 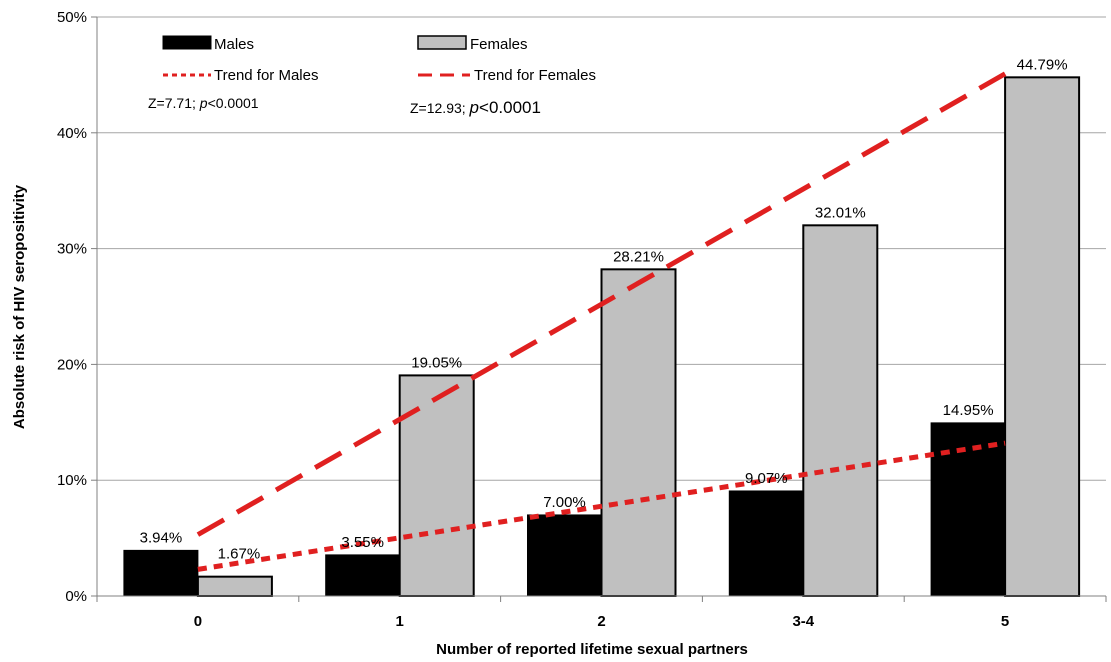 What do you see at coordinates (564, 502) in the screenshot?
I see `data-label-males: 7.00%` at bounding box center [564, 502].